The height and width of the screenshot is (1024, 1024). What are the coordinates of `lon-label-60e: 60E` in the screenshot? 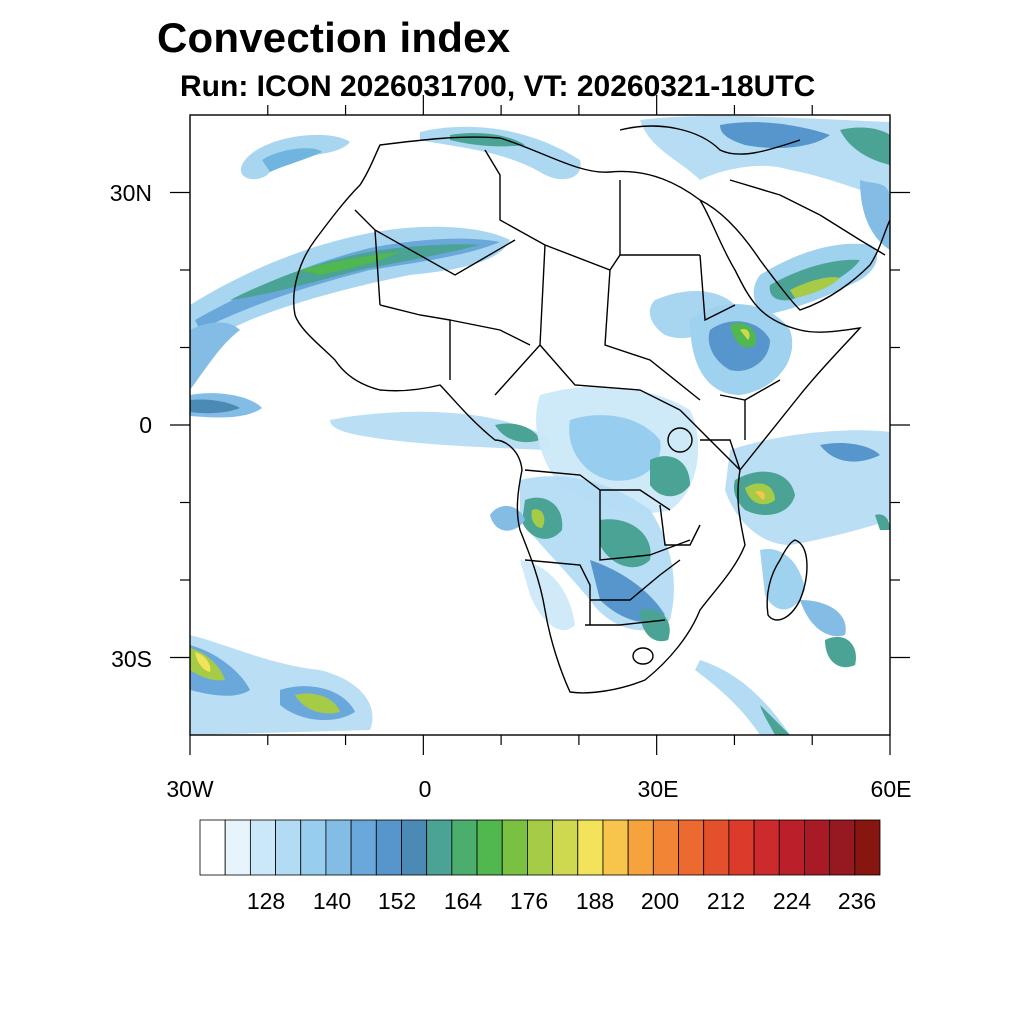 It's located at (891, 789).